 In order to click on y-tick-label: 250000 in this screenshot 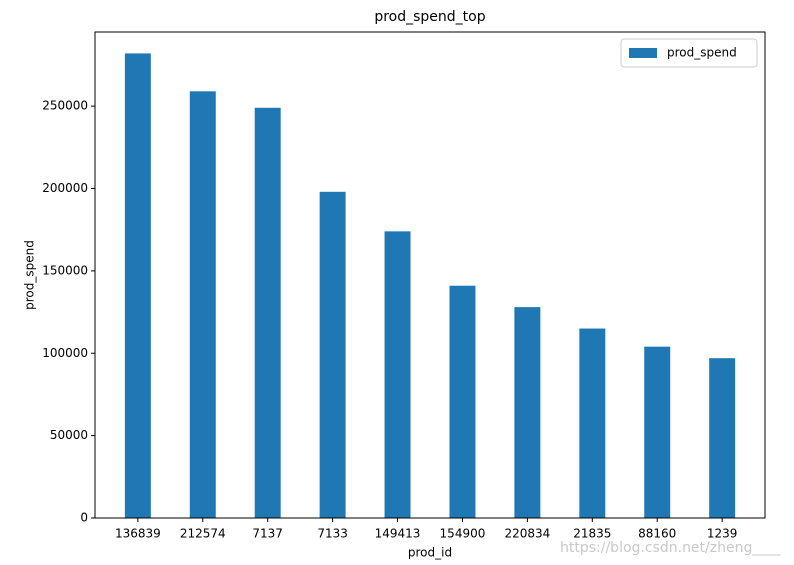, I will do `click(65, 106)`.